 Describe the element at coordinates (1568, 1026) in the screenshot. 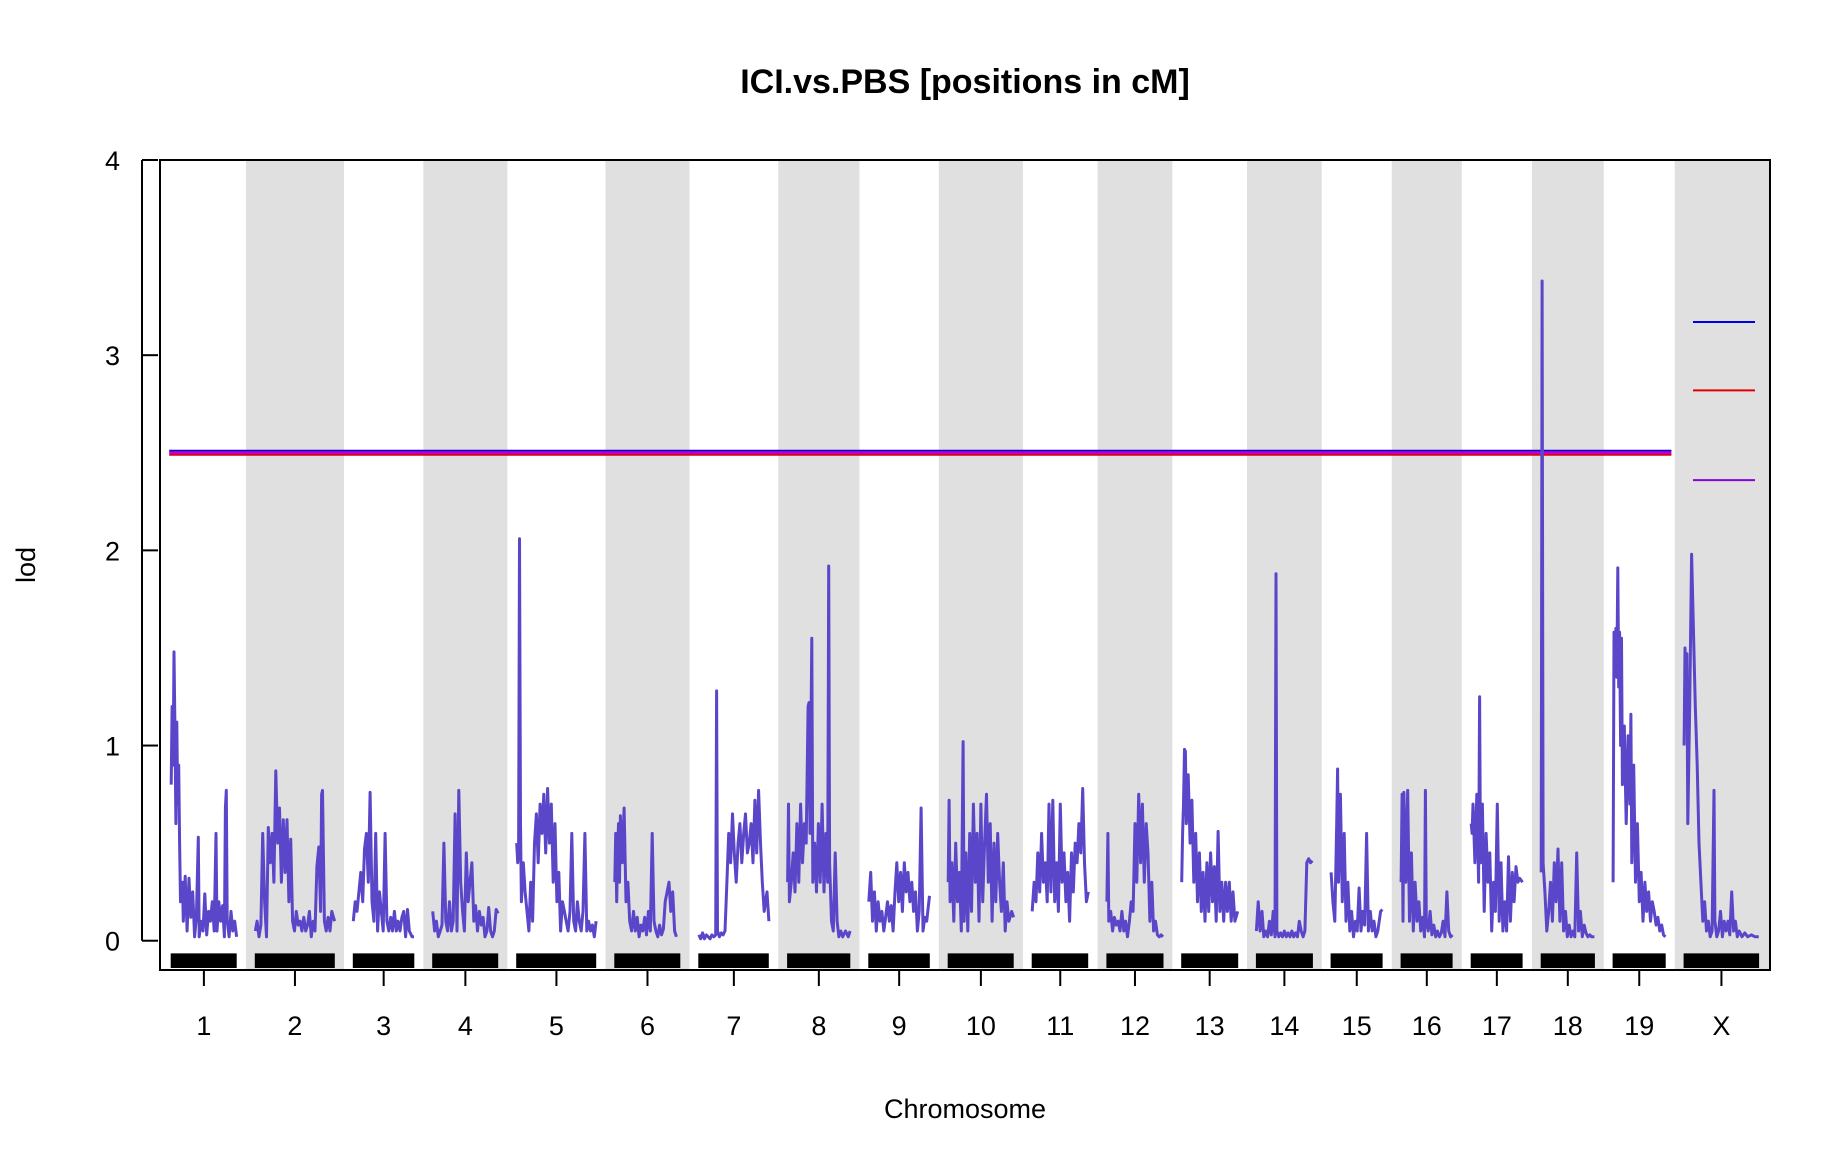

I see `x-tick-label: 18` at that location.